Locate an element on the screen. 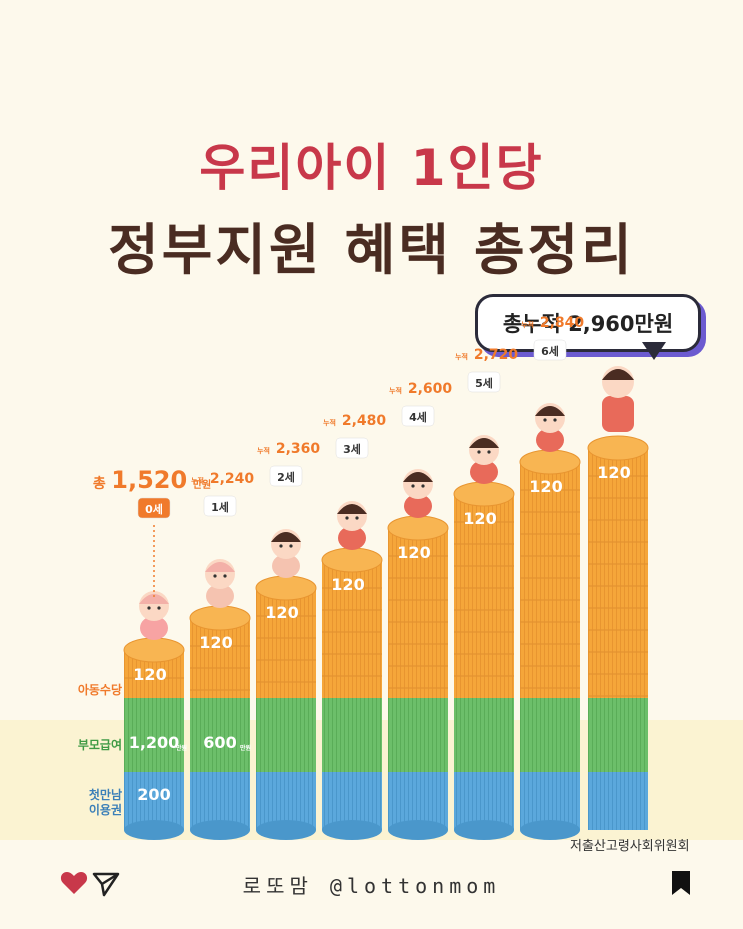  title-line-1: 우리아이 1인당 is located at coordinates (371, 168).